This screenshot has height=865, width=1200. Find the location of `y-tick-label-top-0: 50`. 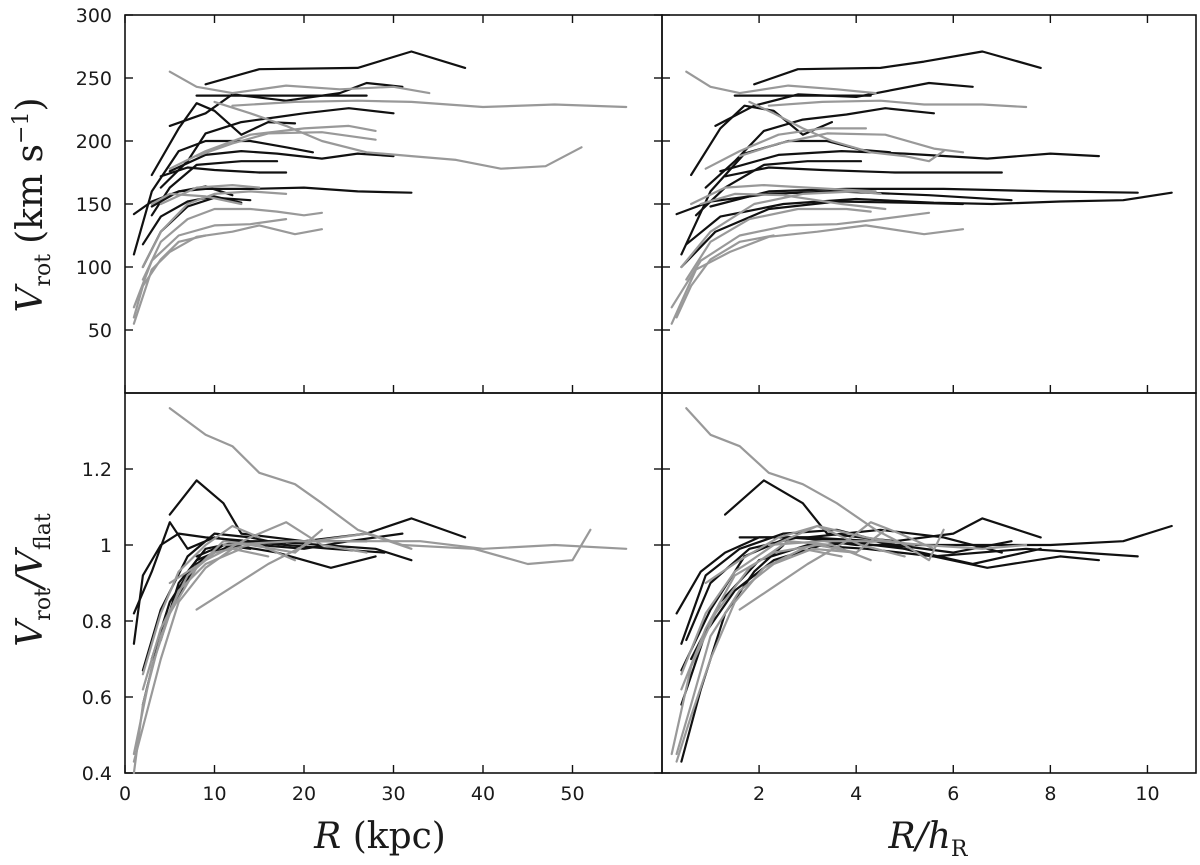

y-tick-label-top-0: 50 is located at coordinates (100, 331).